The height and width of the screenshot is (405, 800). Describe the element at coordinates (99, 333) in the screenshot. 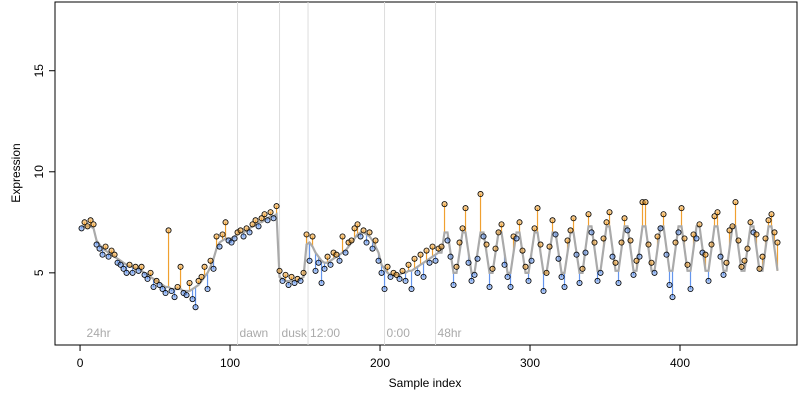

I see `annotation-label: 24hr` at that location.